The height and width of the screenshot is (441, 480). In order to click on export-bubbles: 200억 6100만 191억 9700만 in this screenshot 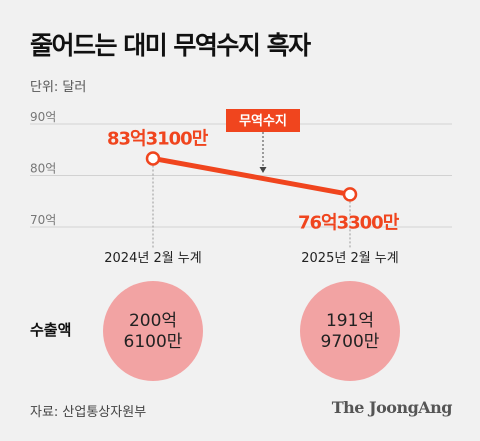, I will do `click(251, 331)`.